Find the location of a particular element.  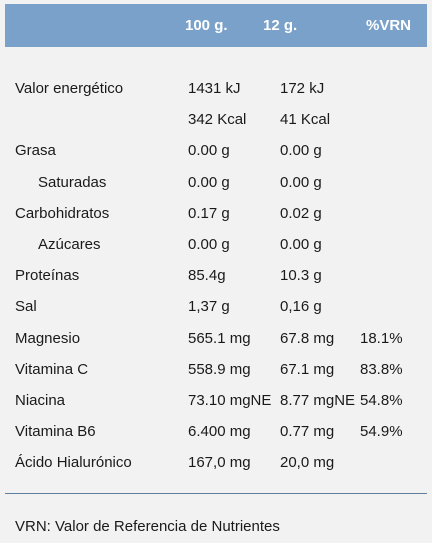

value-per-12g: 10.3 g is located at coordinates (301, 275).